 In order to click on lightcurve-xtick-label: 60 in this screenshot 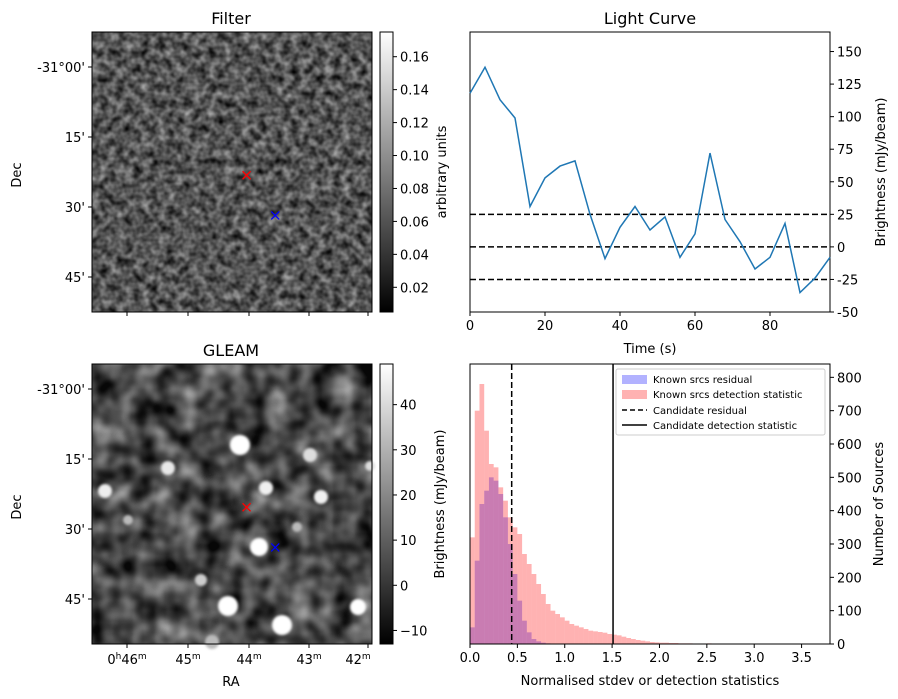, I will do `click(695, 326)`.